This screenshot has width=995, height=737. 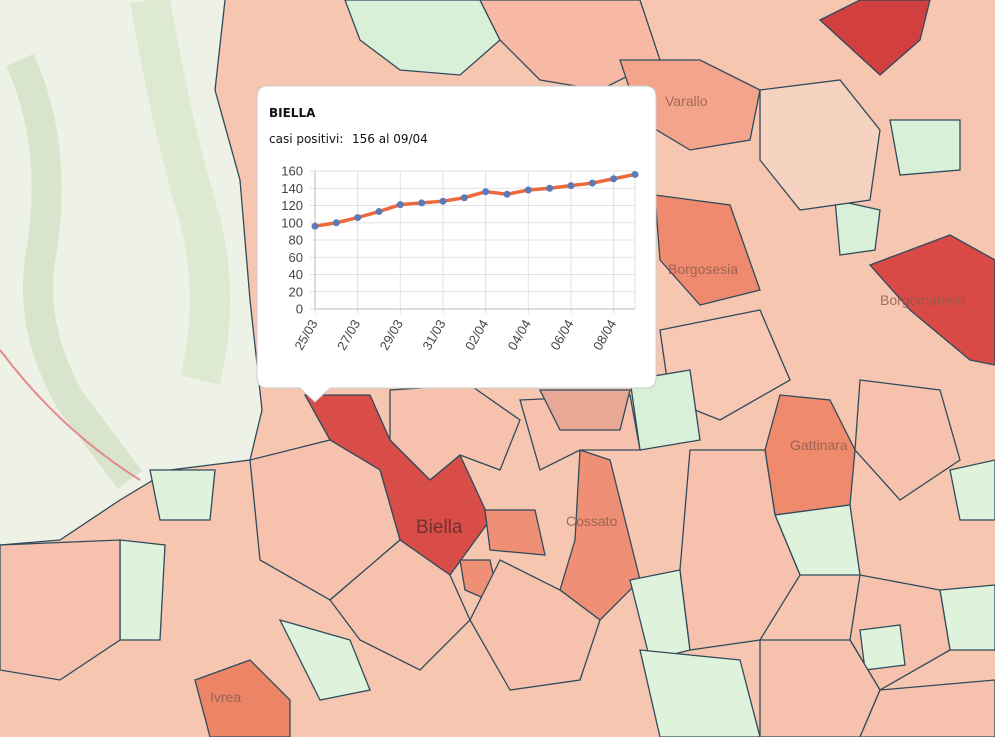 What do you see at coordinates (292, 222) in the screenshot?
I see `y-tick-label: 100` at bounding box center [292, 222].